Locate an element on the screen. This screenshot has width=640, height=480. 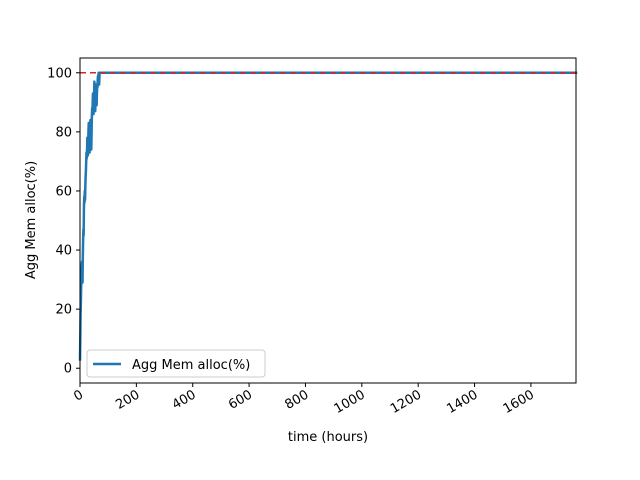
x-axis: 0 200 400 600 800 1000 1200 1400 1600 is located at coordinates (304, 400).